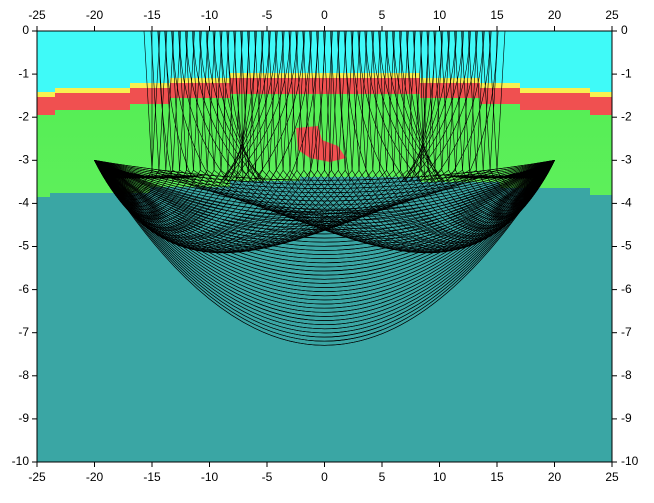 Image resolution: width=654 pixels, height=503 pixels. What do you see at coordinates (626, 73) in the screenshot?
I see `y-tick-label: -1` at bounding box center [626, 73].